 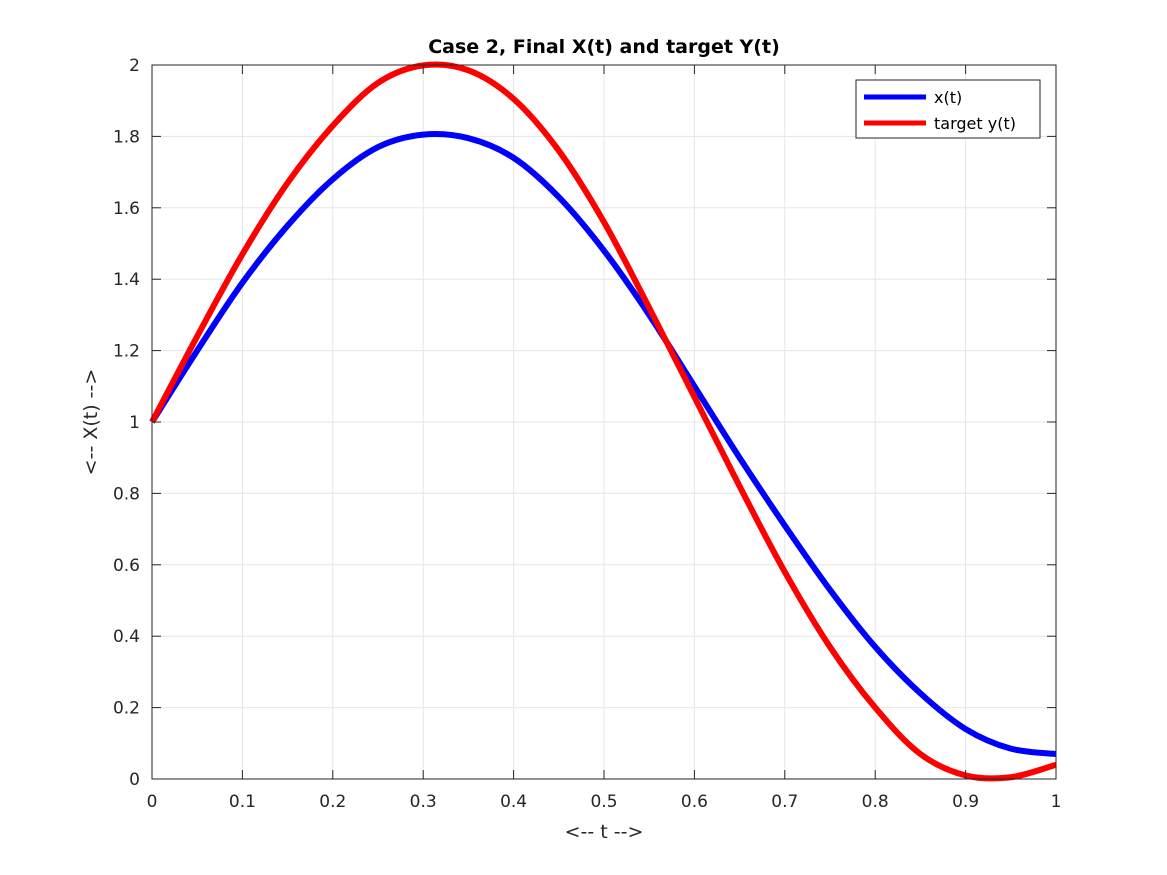 What do you see at coordinates (784, 802) in the screenshot?
I see `x-tick-label: 0.7` at bounding box center [784, 802].